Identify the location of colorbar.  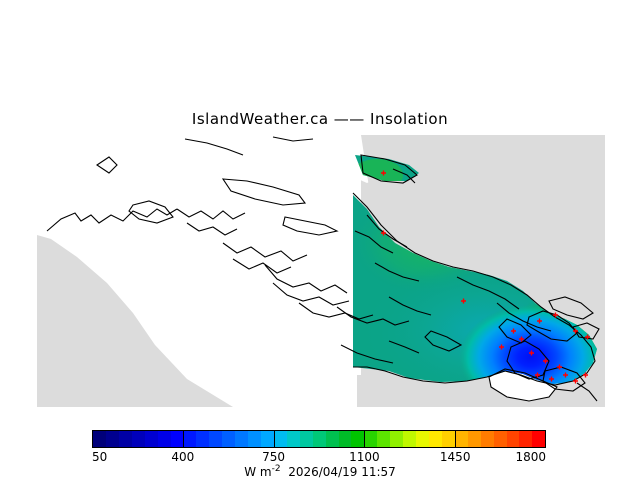
(319, 439).